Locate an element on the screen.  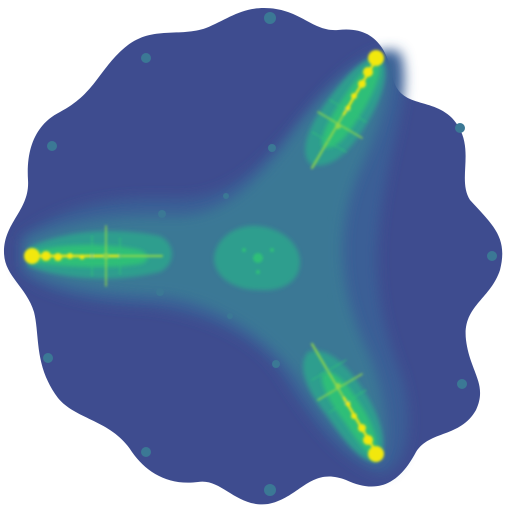
band-4-bottom-arm is located at coordinates (349, 414).